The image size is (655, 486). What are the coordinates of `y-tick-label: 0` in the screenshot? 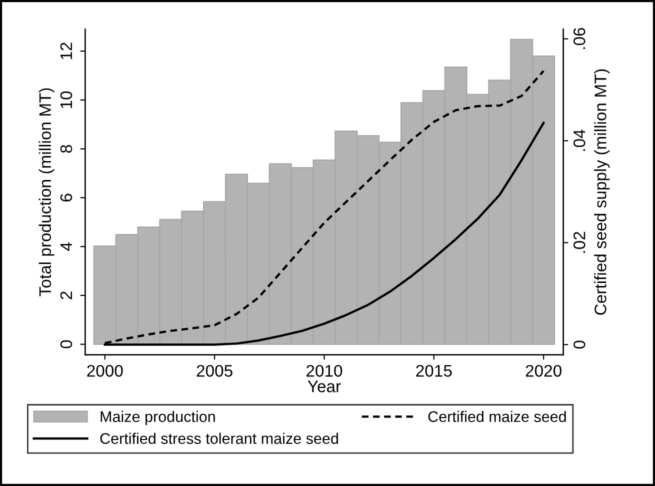 It's located at (66, 344).